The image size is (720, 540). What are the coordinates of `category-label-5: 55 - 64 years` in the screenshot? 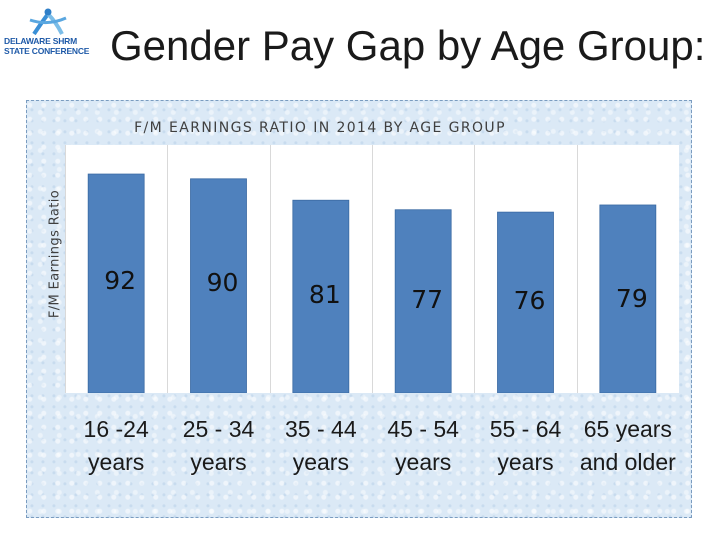 It's located at (525, 445).